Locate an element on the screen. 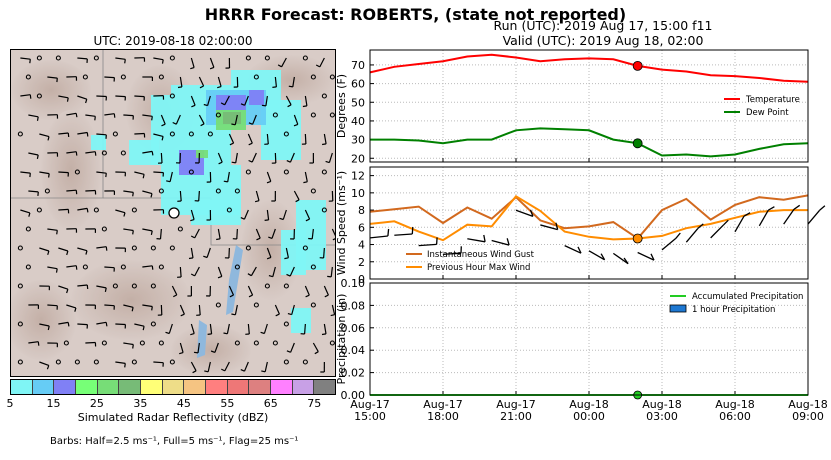 The image size is (831, 460). y-tick-label: 4 is located at coordinates (361, 245).